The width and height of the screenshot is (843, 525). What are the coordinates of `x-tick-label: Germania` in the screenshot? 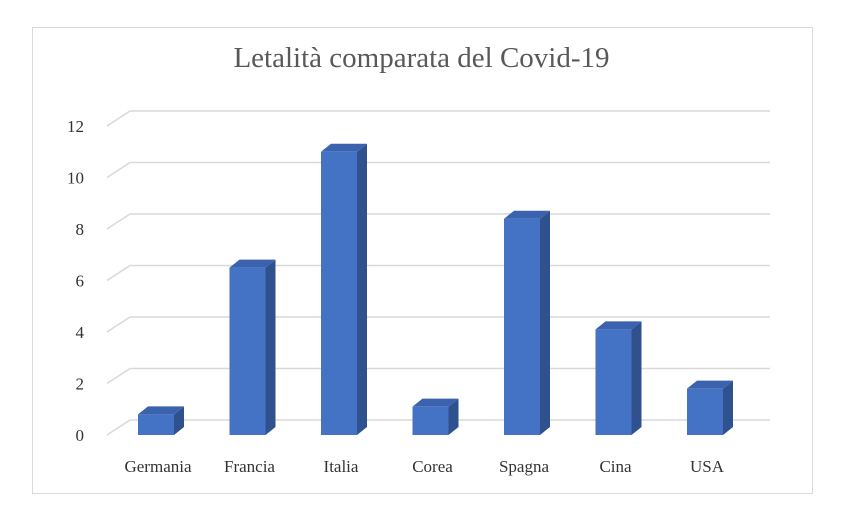 It's located at (157, 466).